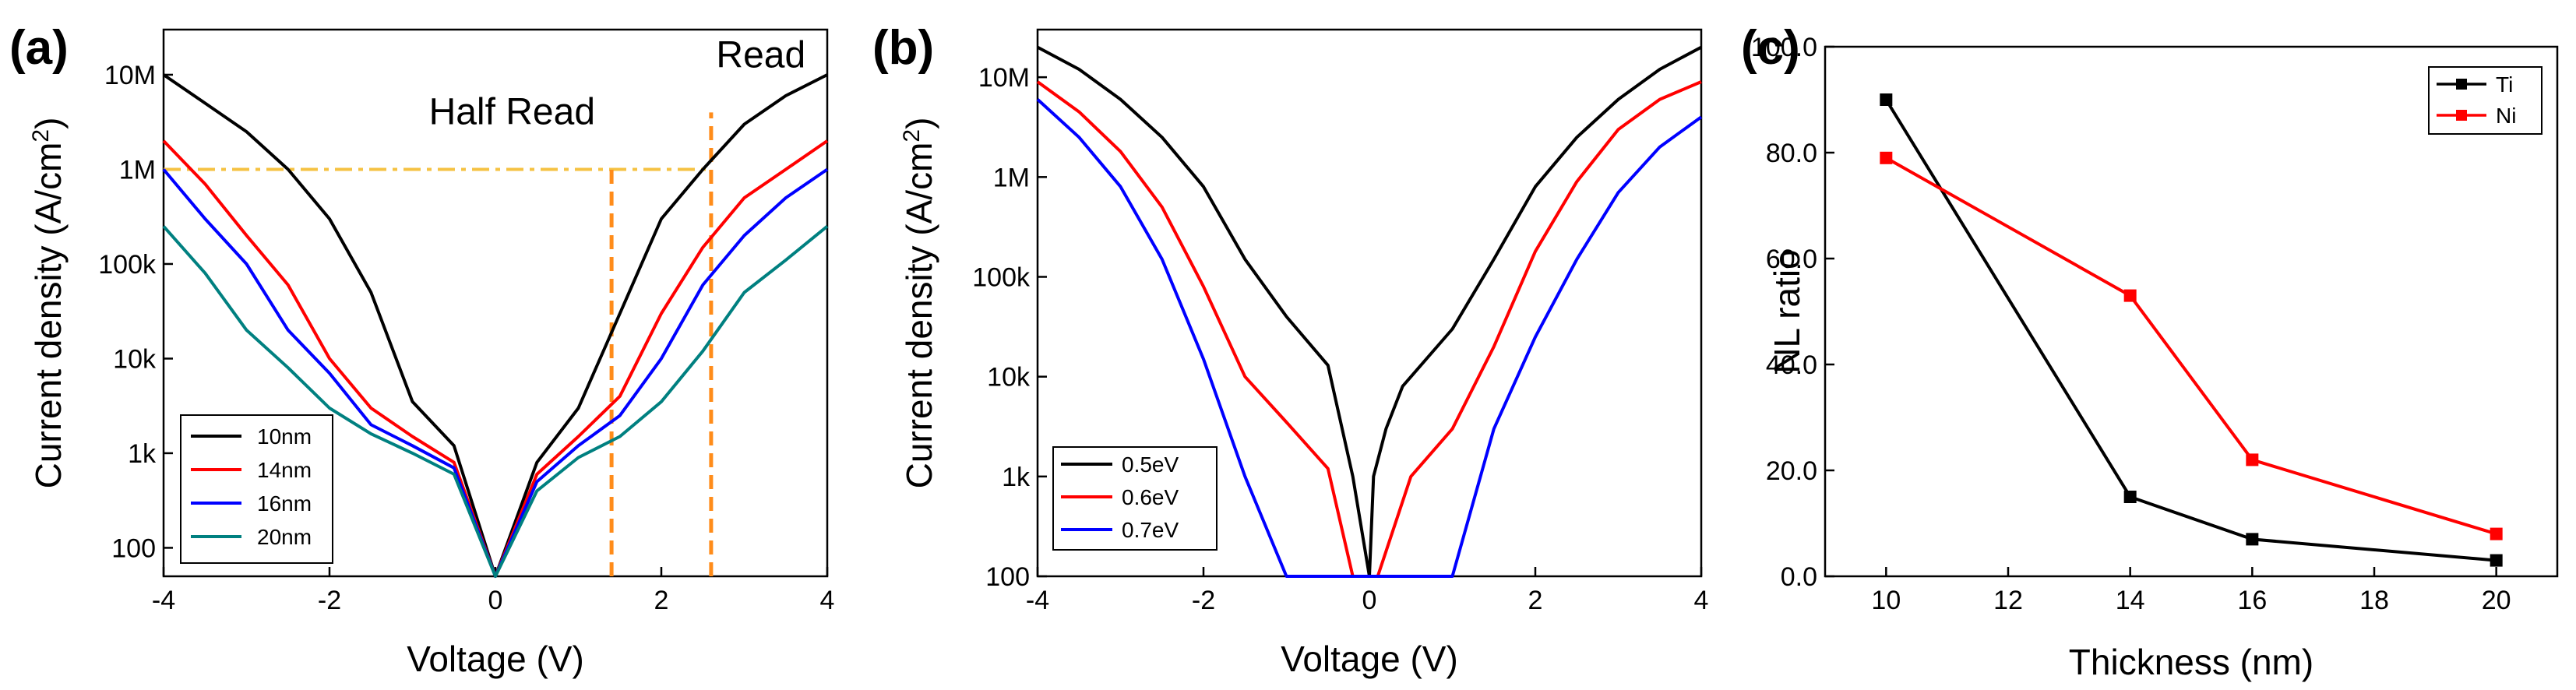  I want to click on panel-c-y-tick-label: 60.0, so click(1791, 259).